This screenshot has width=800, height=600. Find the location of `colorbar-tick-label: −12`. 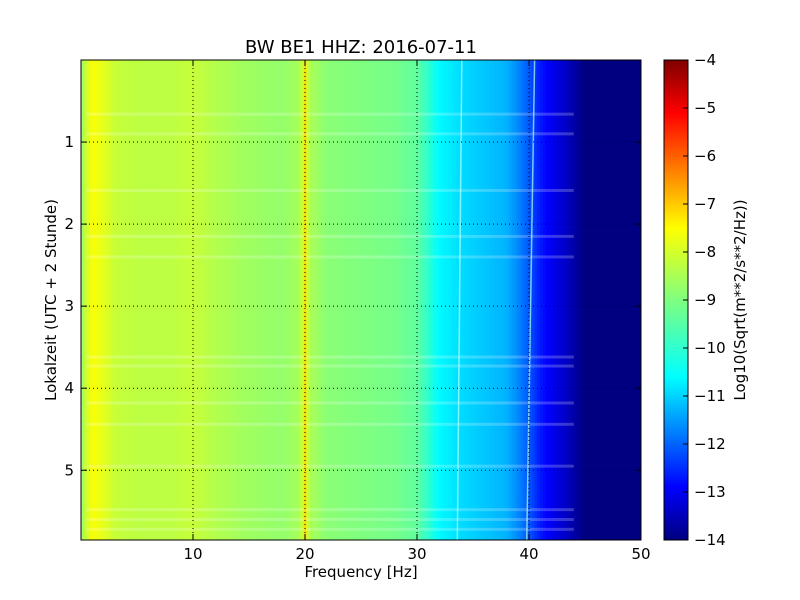

colorbar-tick-label: −12 is located at coordinates (710, 444).